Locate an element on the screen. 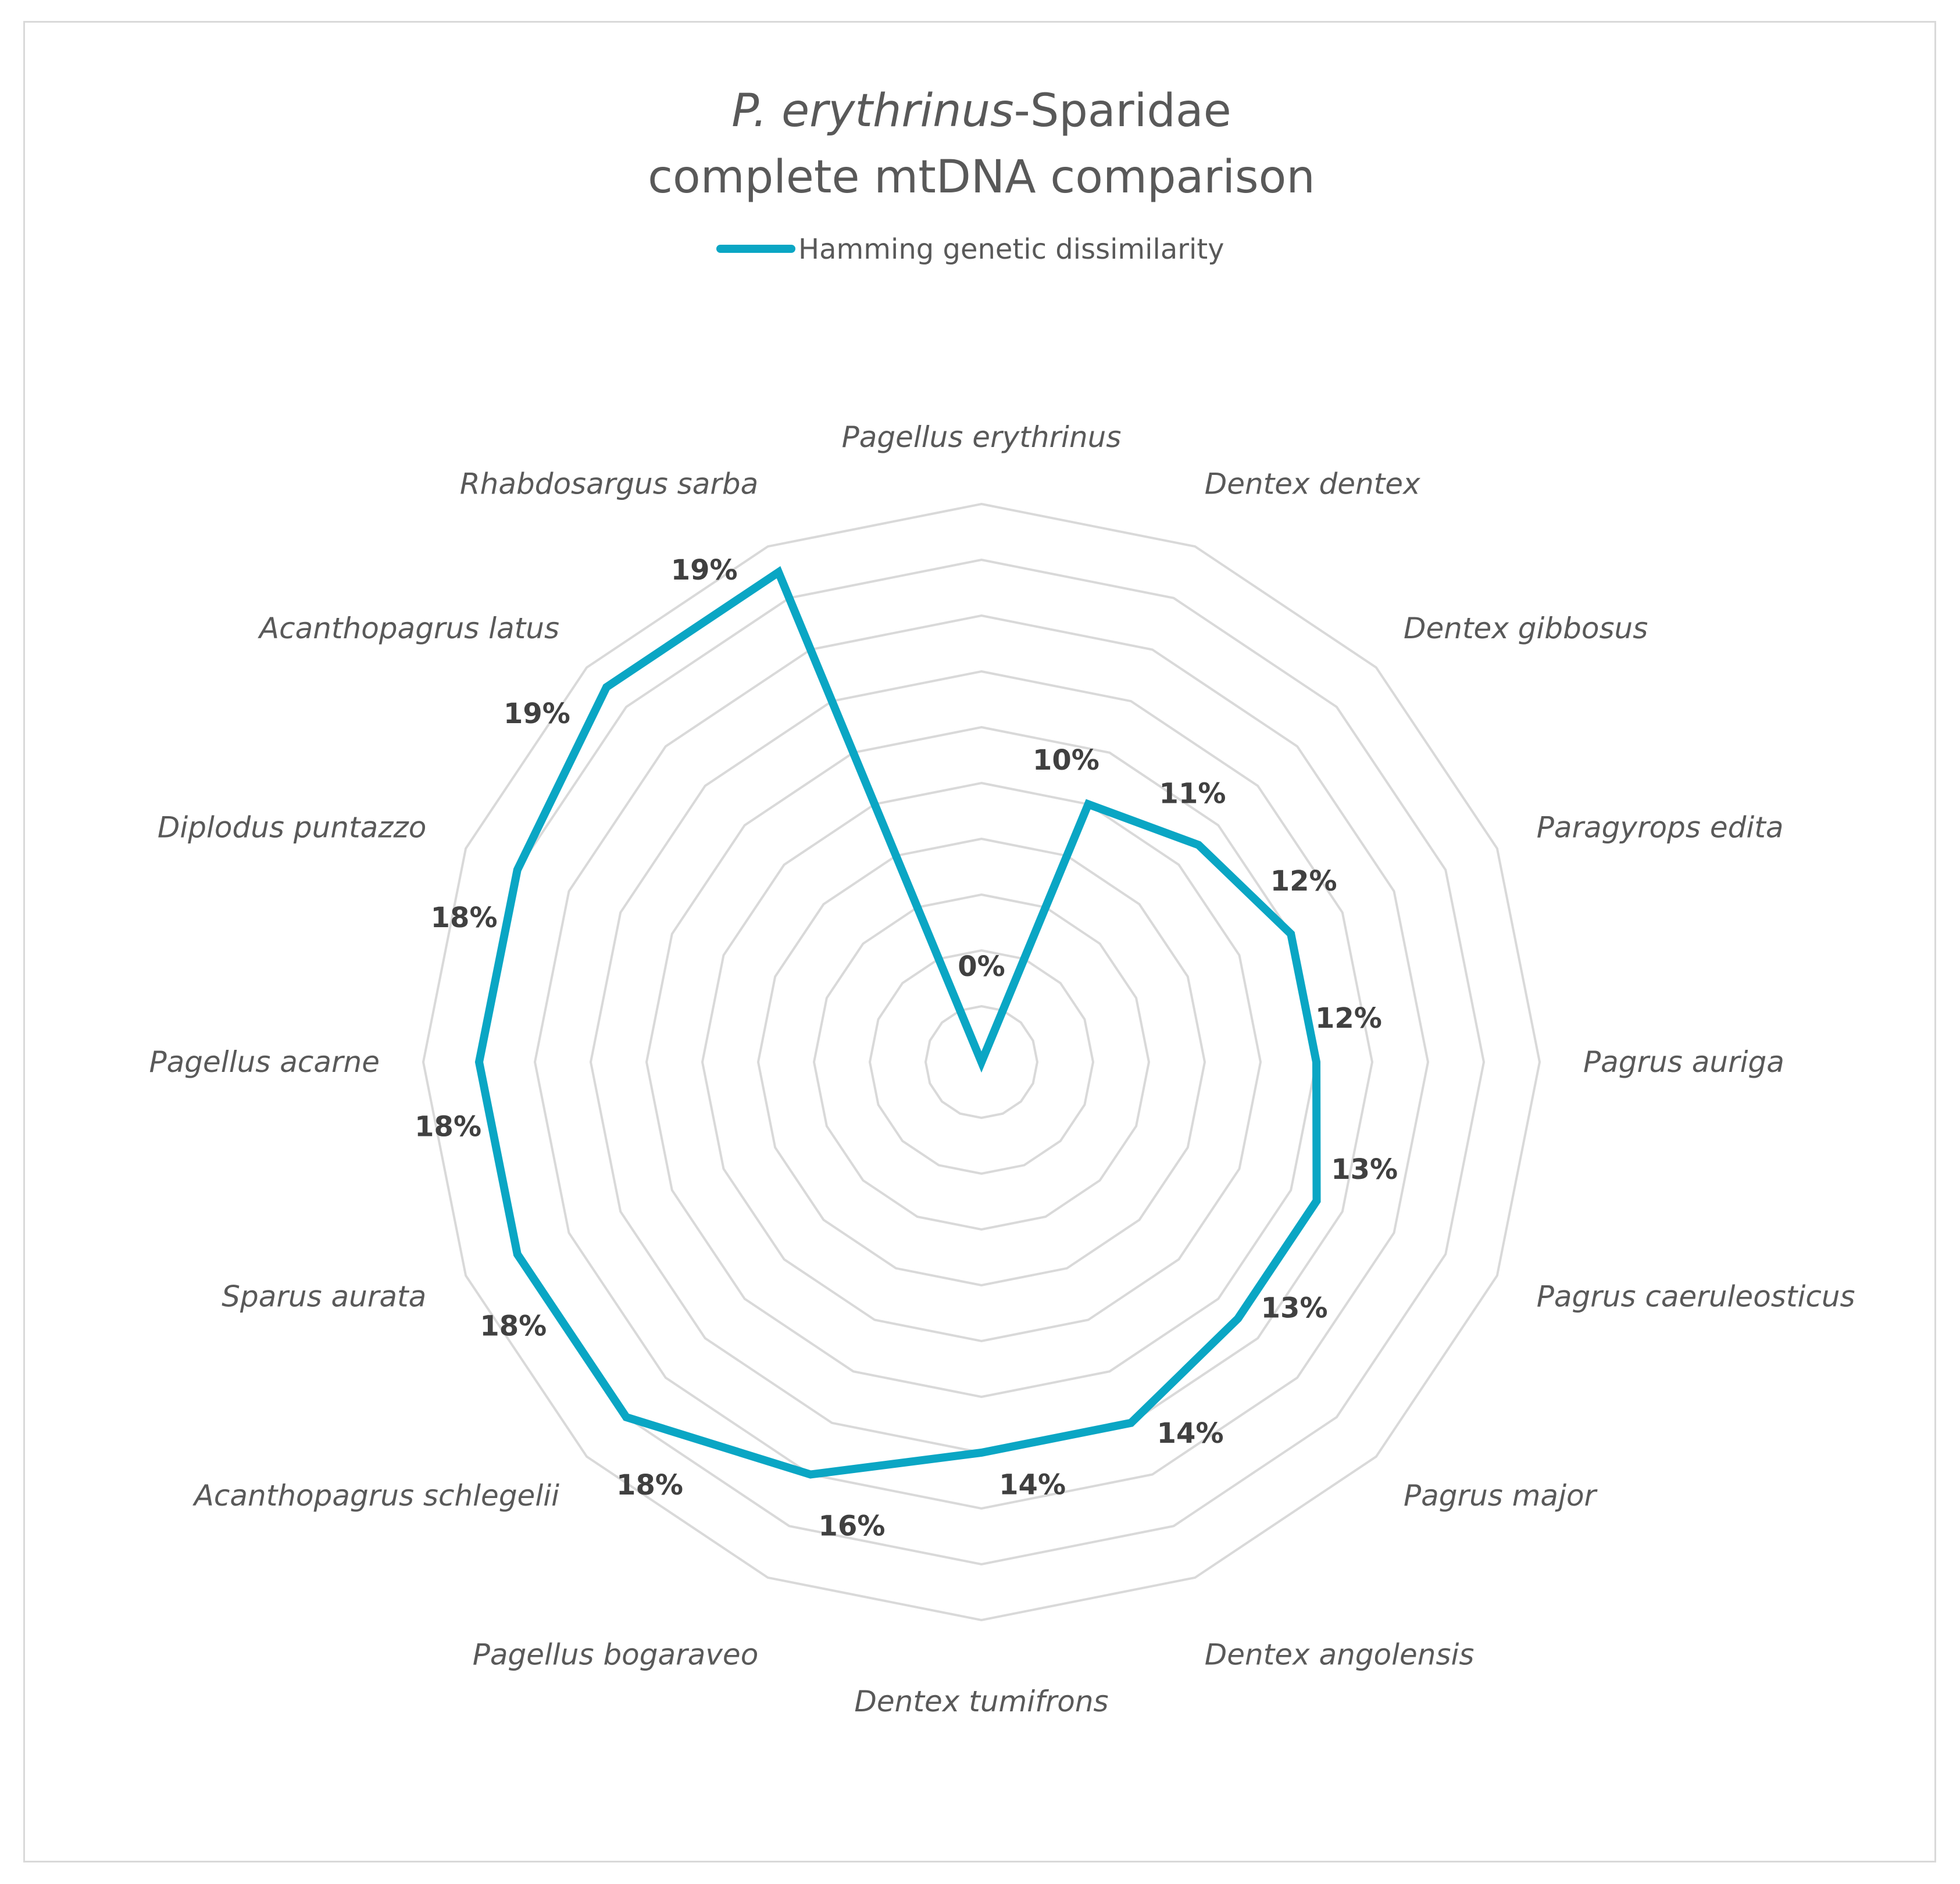 This screenshot has height=1884, width=1960. legend: Hamming genetic dissimilarity is located at coordinates (970, 249).